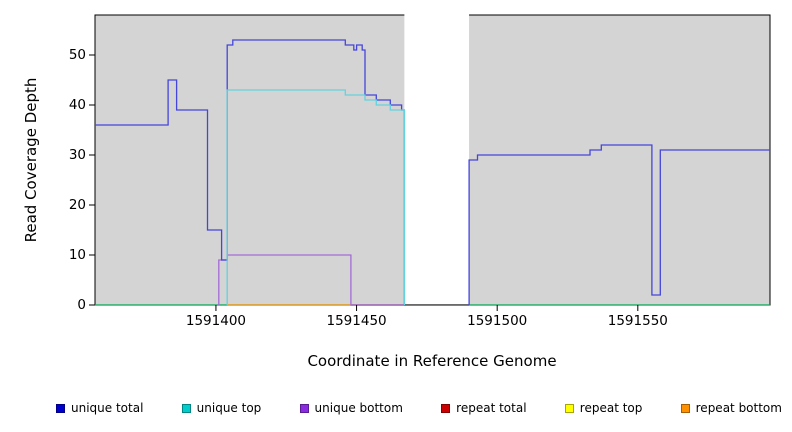 The height and width of the screenshot is (432, 792). What do you see at coordinates (356, 321) in the screenshot?
I see `x-tick-label: 1591450` at bounding box center [356, 321].